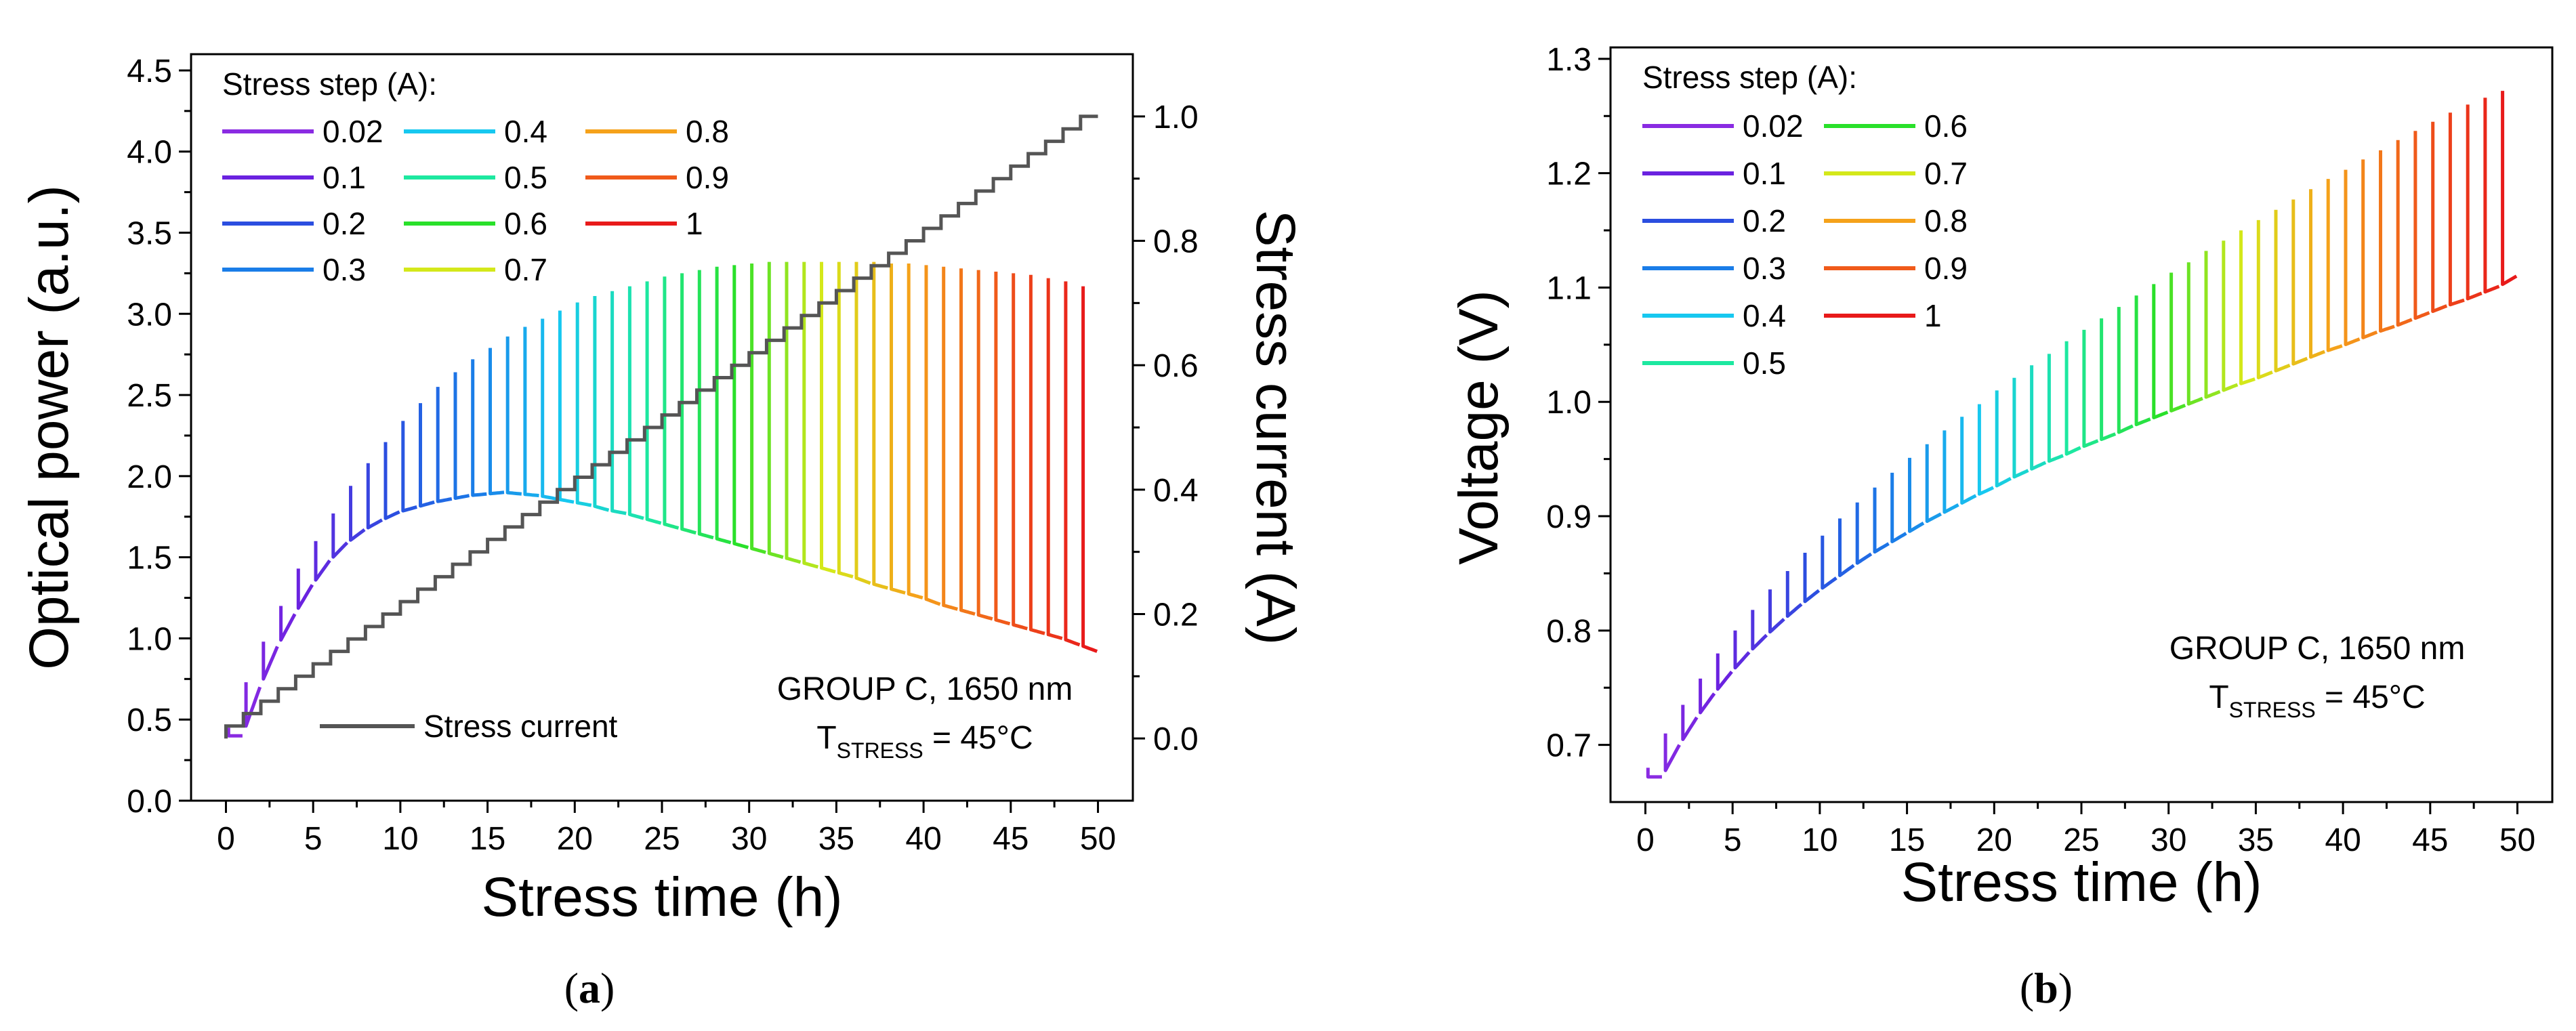  Describe the element at coordinates (2168, 840) in the screenshot. I see `x-tick-label: 30` at that location.